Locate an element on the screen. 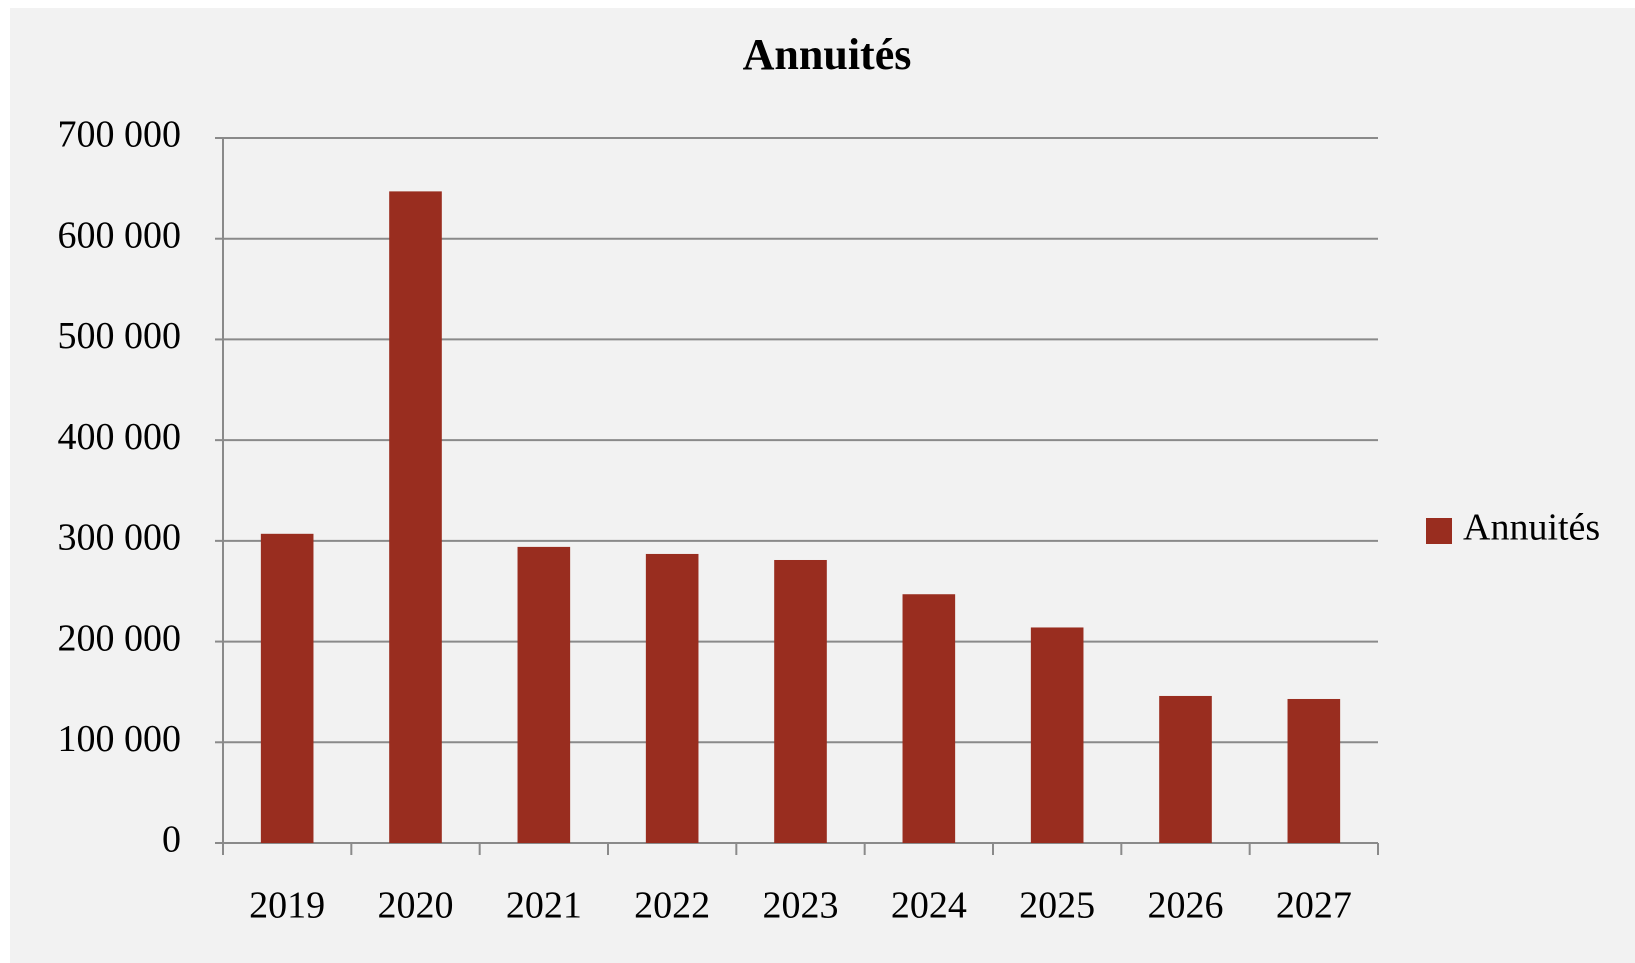 This screenshot has width=1635, height=963. y-tick-label: 200 000 is located at coordinates (120, 638).